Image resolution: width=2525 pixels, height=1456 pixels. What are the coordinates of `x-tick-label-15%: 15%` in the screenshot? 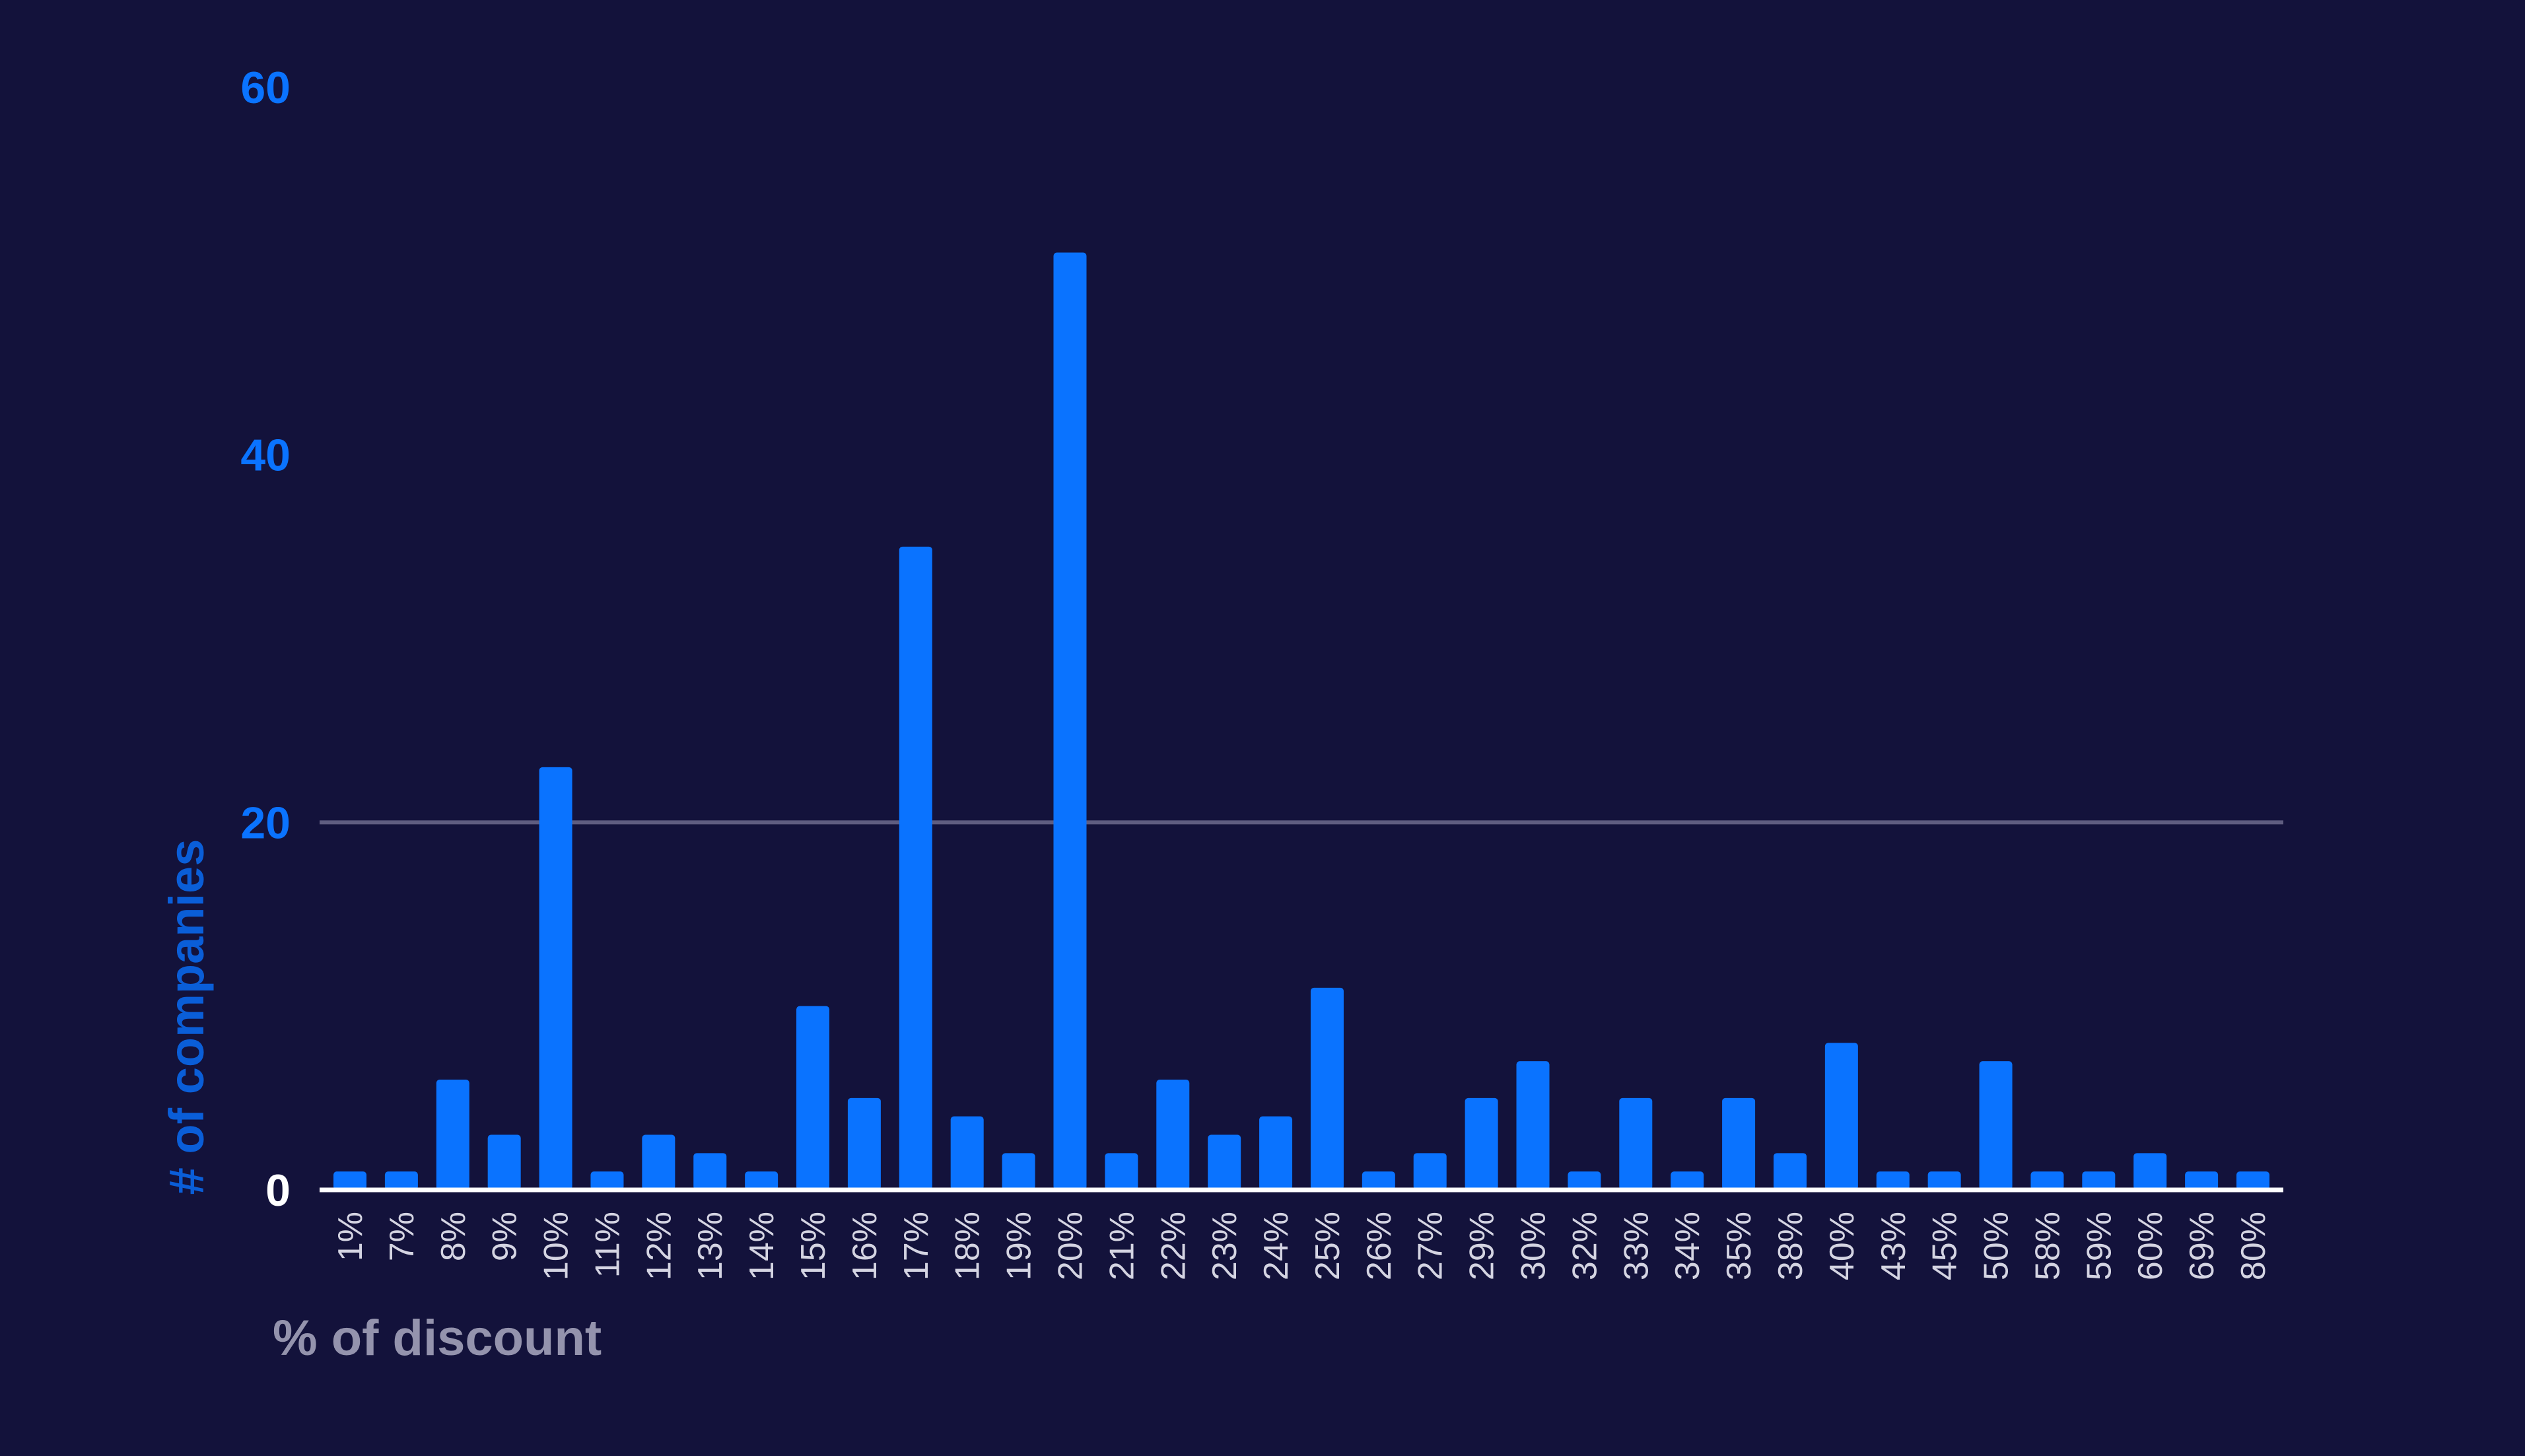 It's located at (813, 1246).